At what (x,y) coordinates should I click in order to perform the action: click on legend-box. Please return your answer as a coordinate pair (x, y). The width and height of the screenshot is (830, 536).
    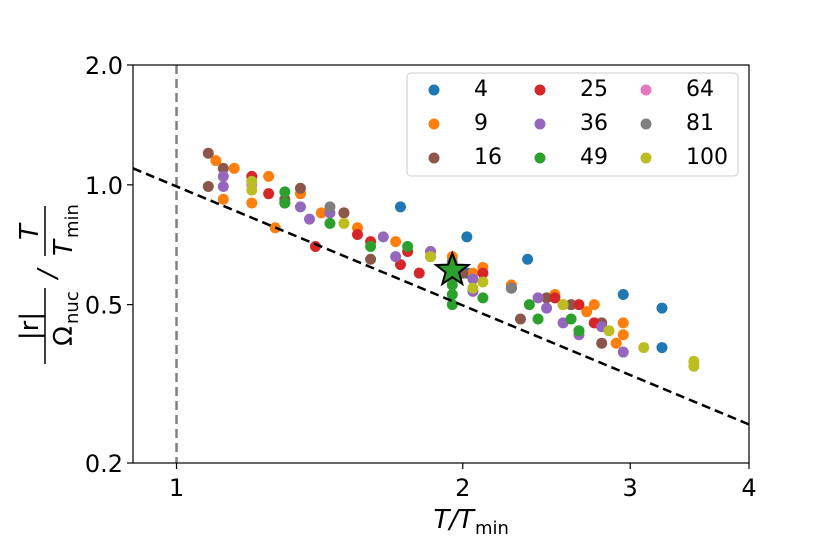
    Looking at the image, I should click on (572, 124).